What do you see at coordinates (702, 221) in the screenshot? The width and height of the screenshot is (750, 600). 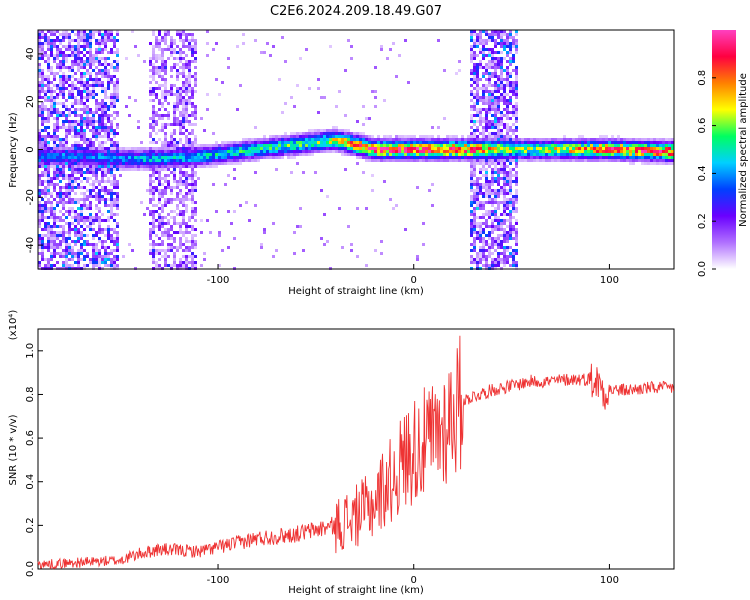 I see `colorbar-tick-label: 0.2` at bounding box center [702, 221].